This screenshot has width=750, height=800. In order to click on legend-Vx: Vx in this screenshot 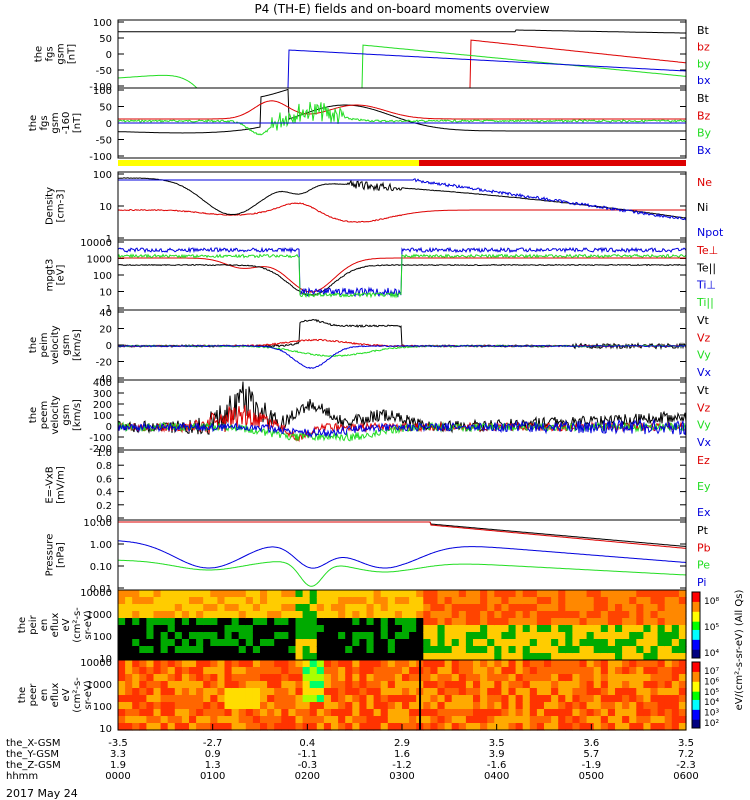, I will do `click(704, 442)`.